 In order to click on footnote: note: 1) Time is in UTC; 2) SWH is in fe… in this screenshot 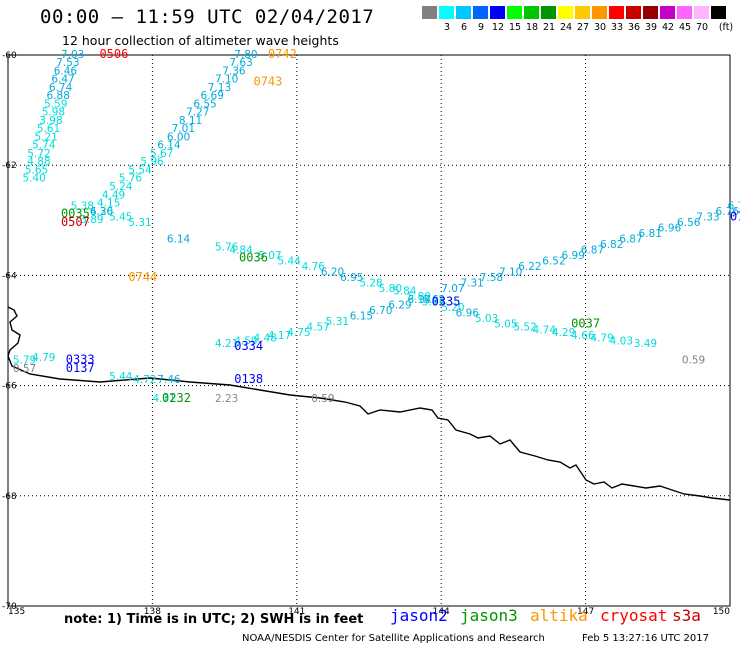, I will do `click(214, 619)`.